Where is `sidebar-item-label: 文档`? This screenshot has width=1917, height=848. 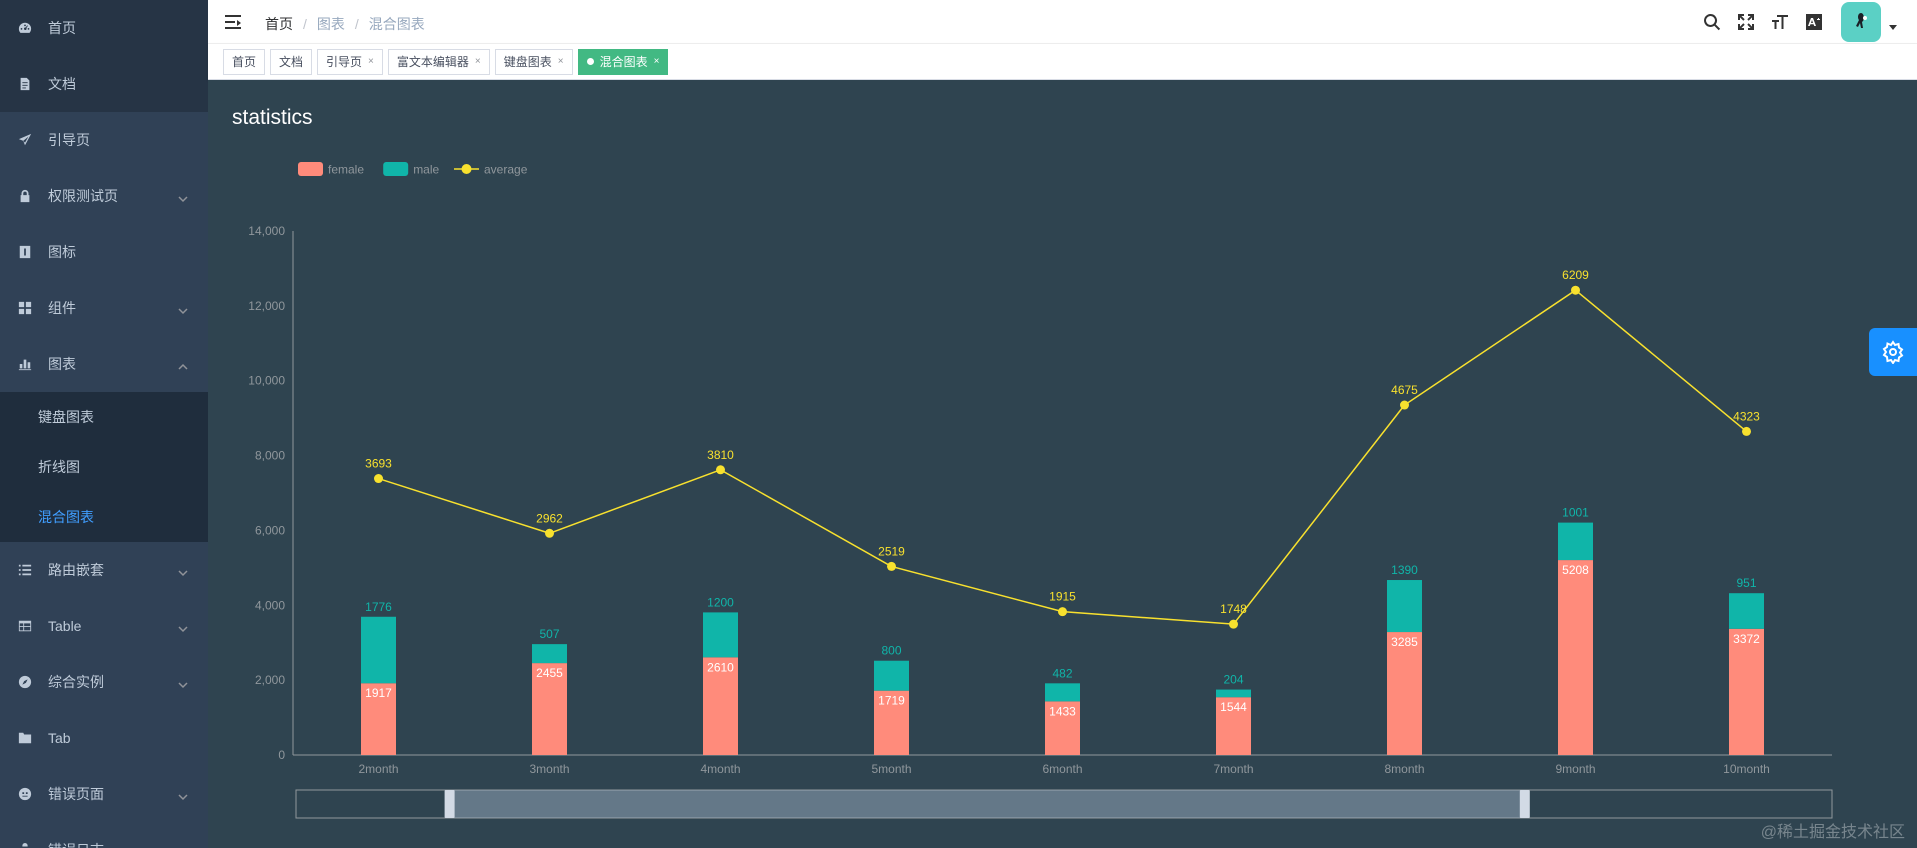 sidebar-item-label: 文档 is located at coordinates (62, 84).